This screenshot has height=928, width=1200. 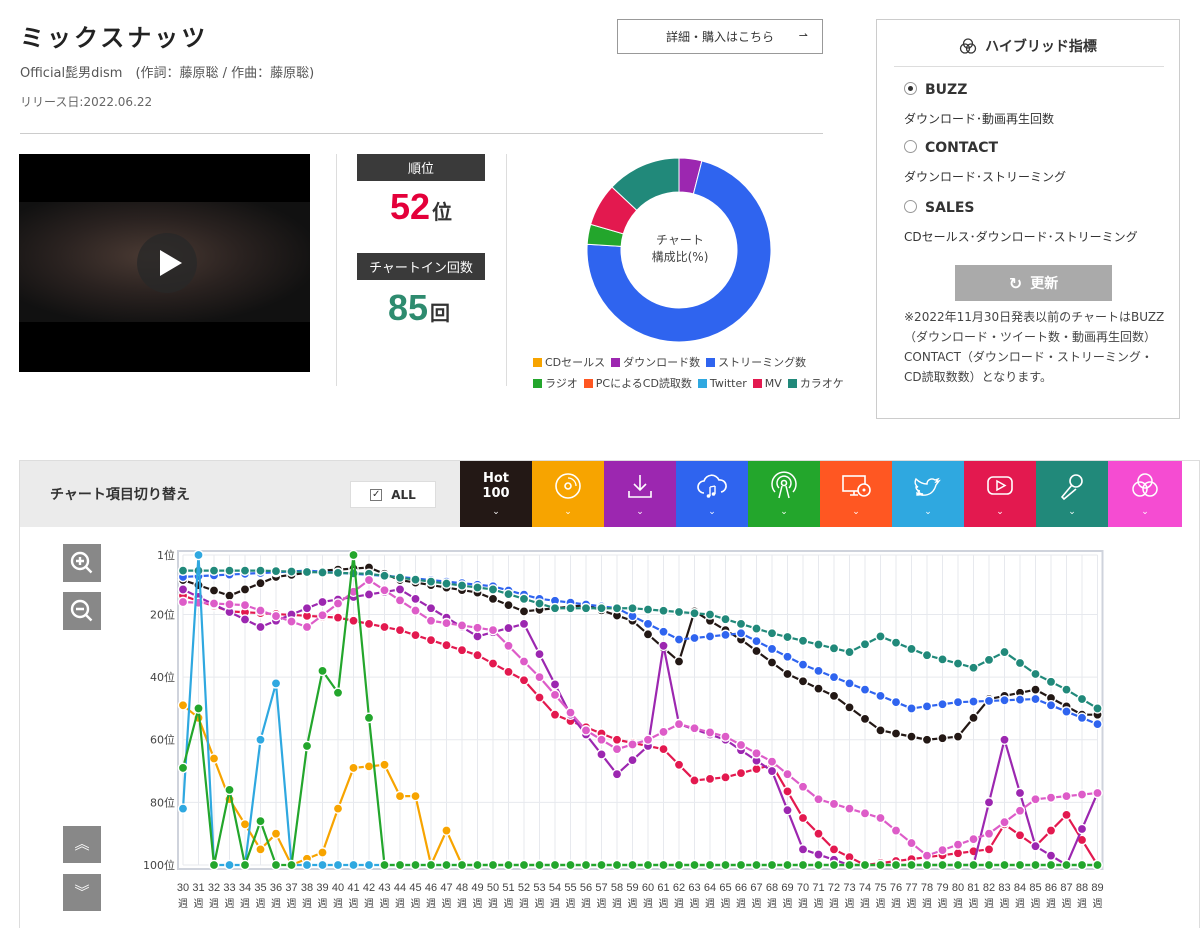 I want to click on all-toggle: ✓ ALL, so click(x=393, y=494).